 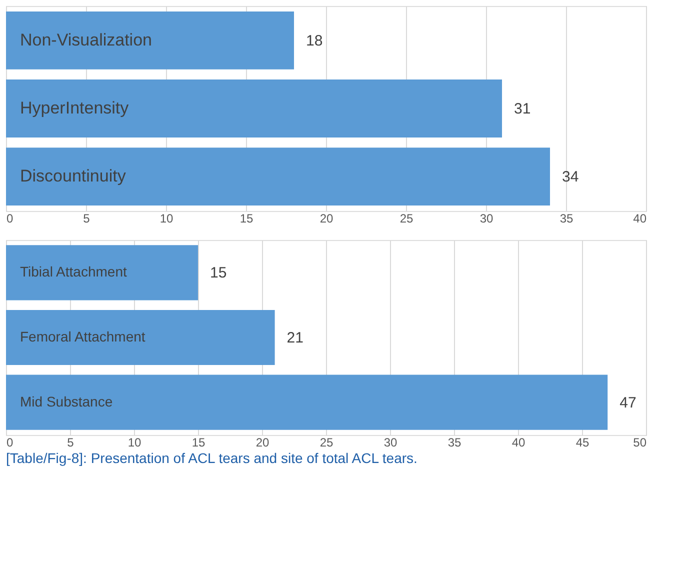 What do you see at coordinates (212, 458) in the screenshot?
I see `text: [Table/Fig-8]: Presentation of ACL tears and site of total ACL tears.` at bounding box center [212, 458].